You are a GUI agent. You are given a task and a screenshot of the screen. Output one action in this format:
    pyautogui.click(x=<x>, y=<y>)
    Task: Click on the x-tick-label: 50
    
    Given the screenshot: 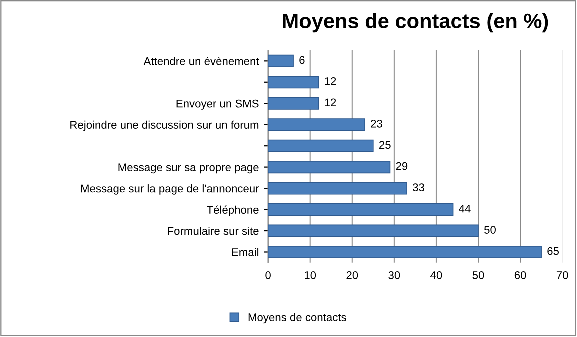 What is the action you would take?
    pyautogui.click(x=478, y=275)
    